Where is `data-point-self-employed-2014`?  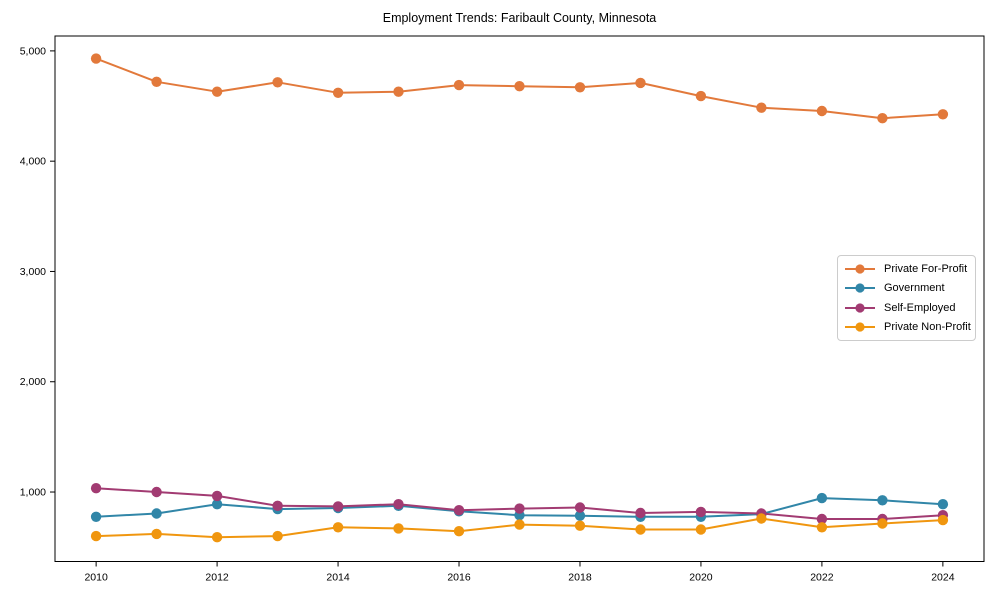
data-point-self-employed-2014 is located at coordinates (338, 506).